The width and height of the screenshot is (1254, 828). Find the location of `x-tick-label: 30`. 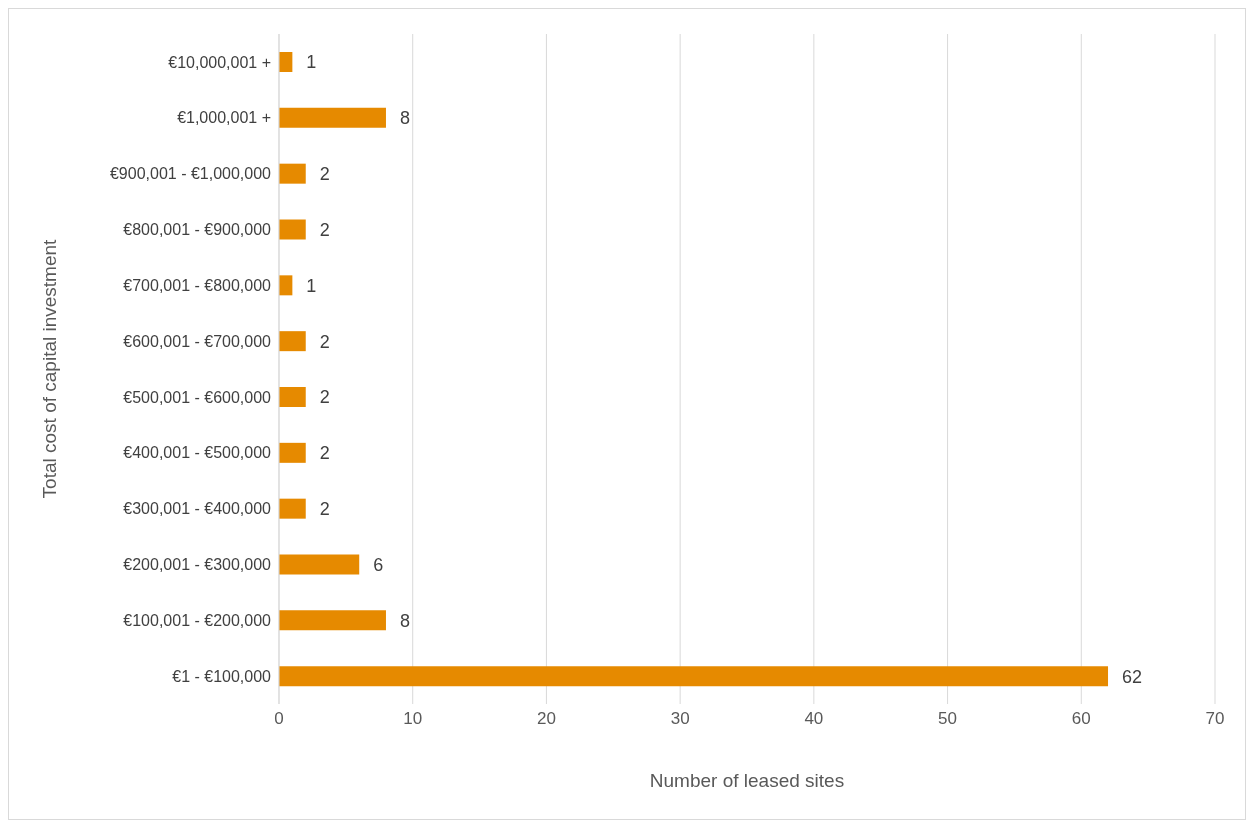

x-tick-label: 30 is located at coordinates (680, 719).